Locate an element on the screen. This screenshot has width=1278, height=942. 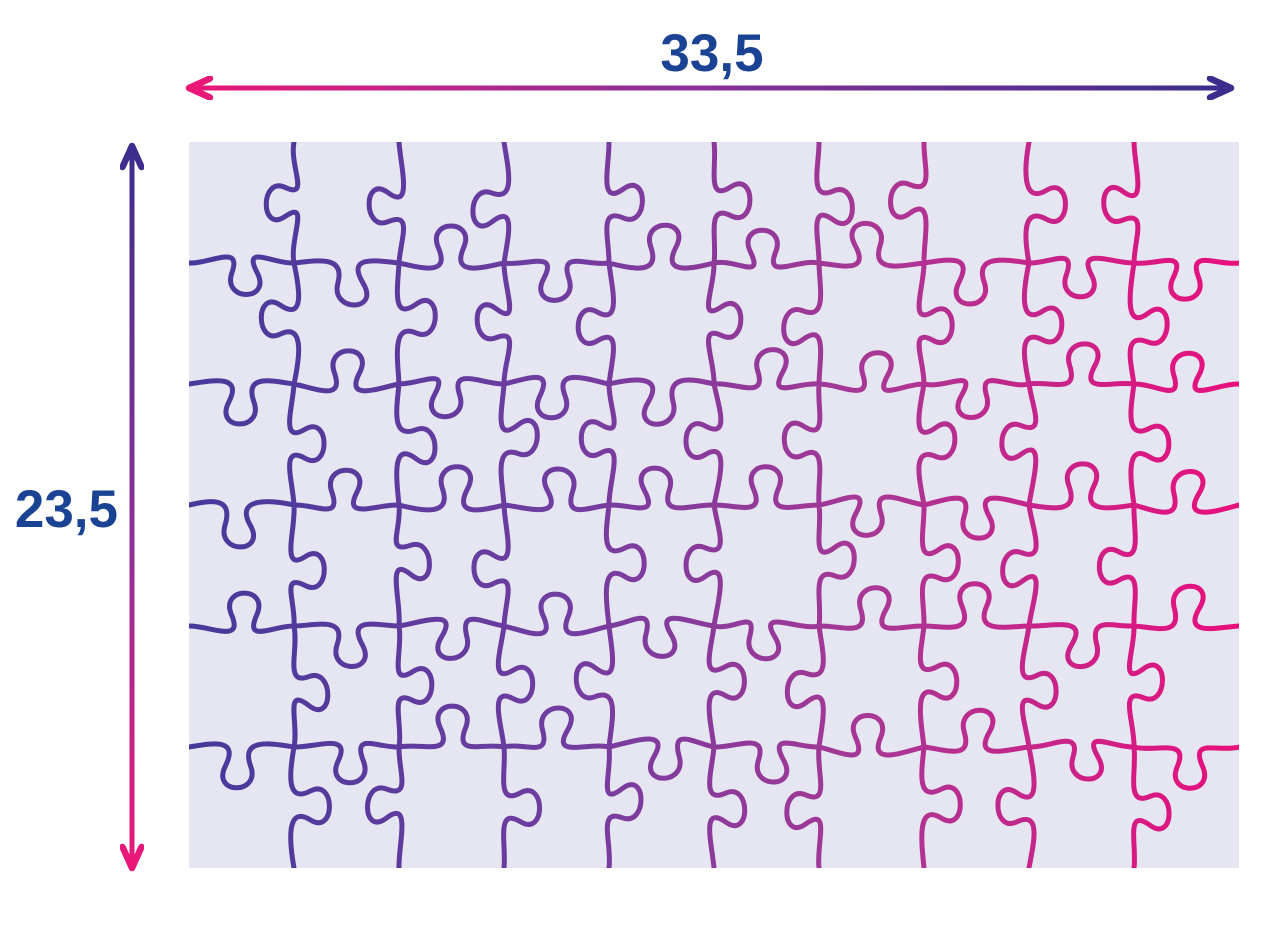
height-arrow-heads-icon is located at coordinates (132, 507).